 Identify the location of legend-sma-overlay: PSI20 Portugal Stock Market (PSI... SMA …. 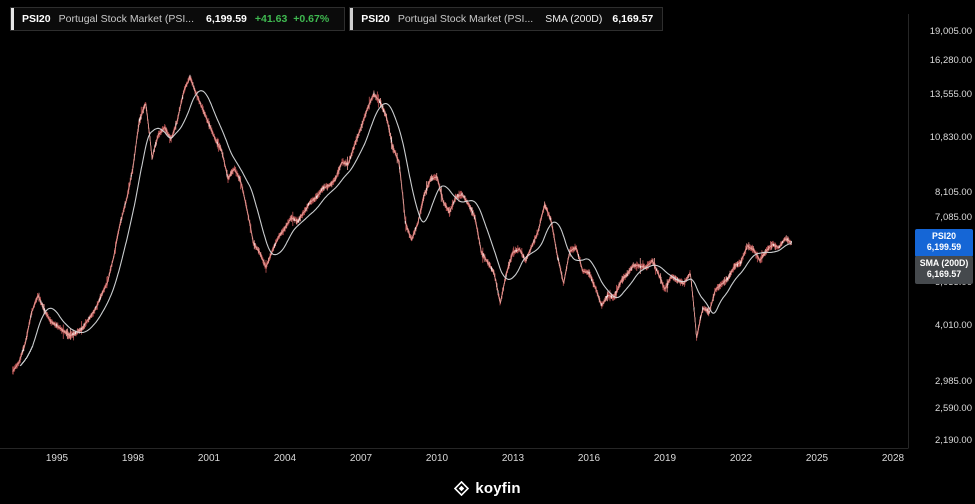
(506, 19).